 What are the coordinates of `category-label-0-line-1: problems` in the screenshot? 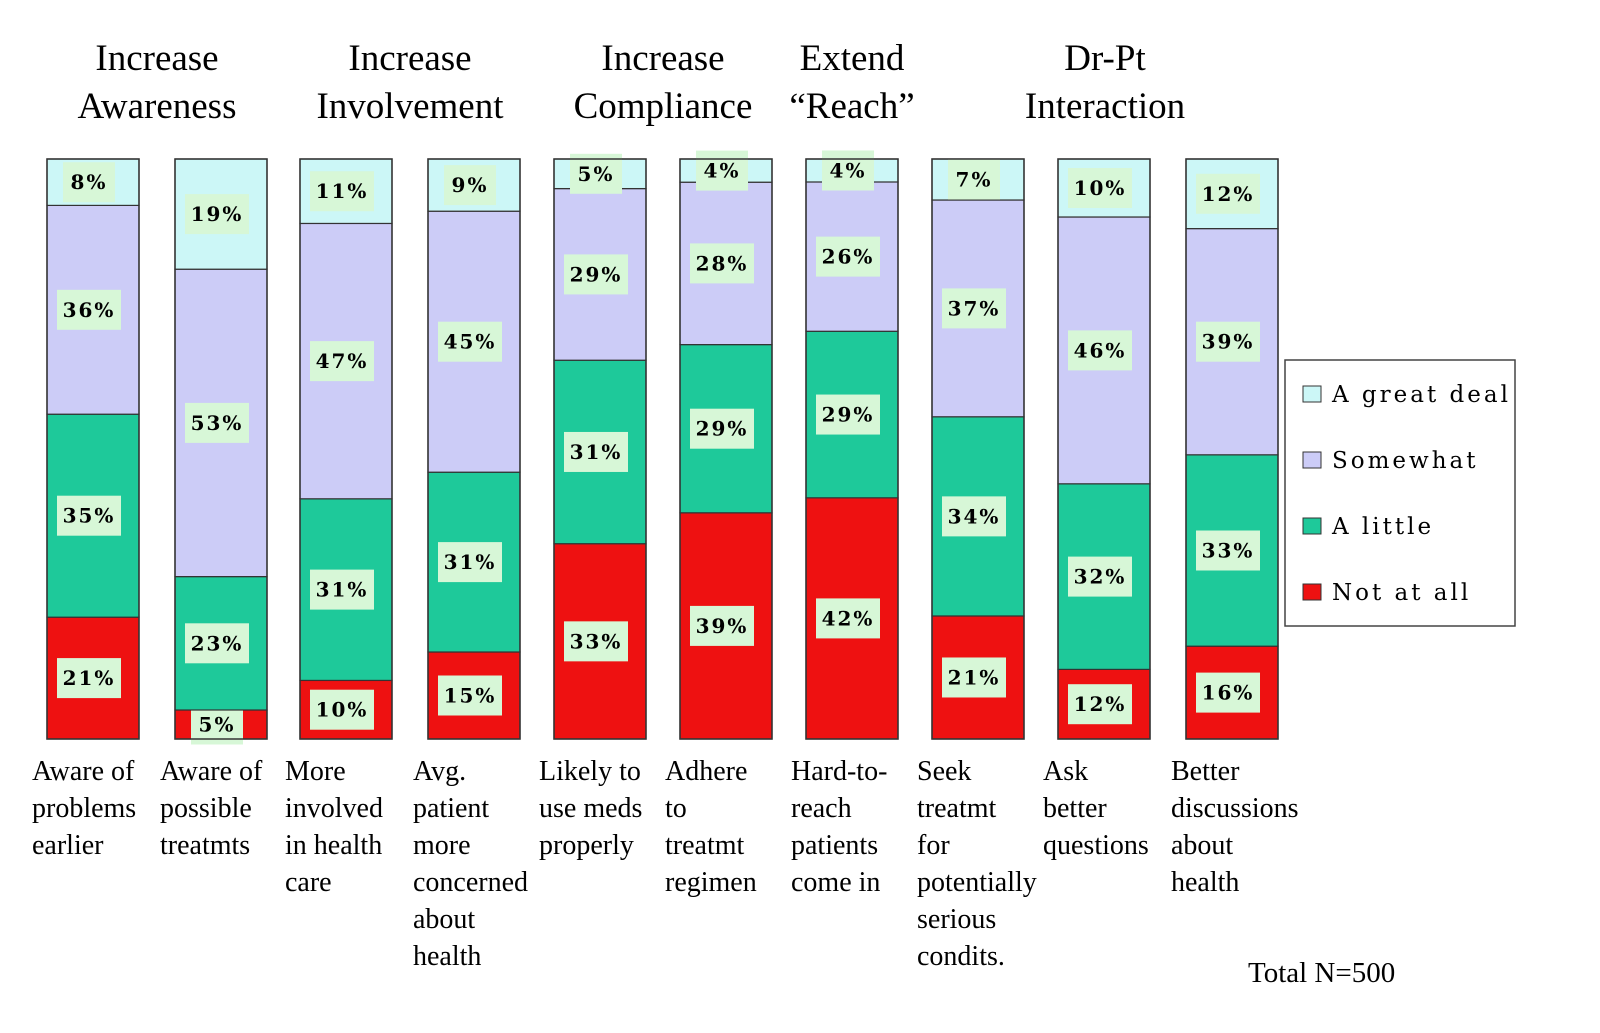 It's located at (84, 808).